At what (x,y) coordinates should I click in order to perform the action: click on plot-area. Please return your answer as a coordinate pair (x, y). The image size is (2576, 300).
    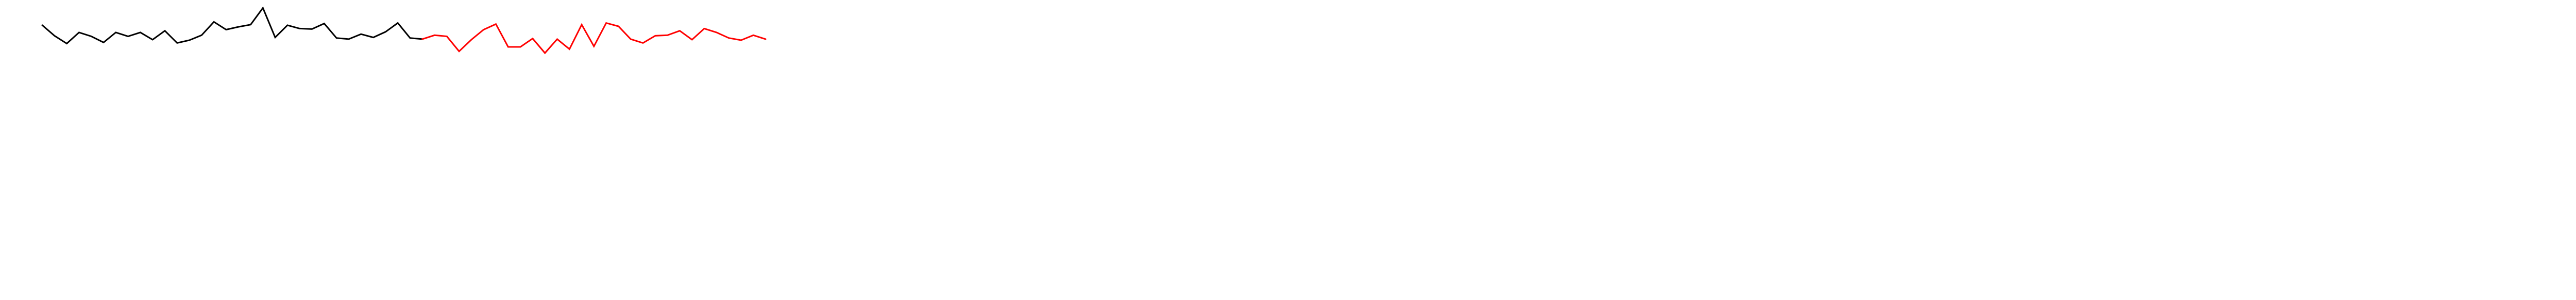
    Looking at the image, I should click on (404, 30).